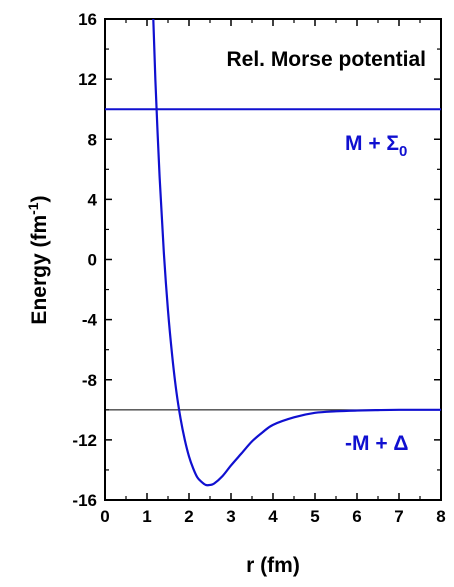 The image size is (454, 587). Describe the element at coordinates (104, 516) in the screenshot. I see `x-tick-label: 0` at that location.